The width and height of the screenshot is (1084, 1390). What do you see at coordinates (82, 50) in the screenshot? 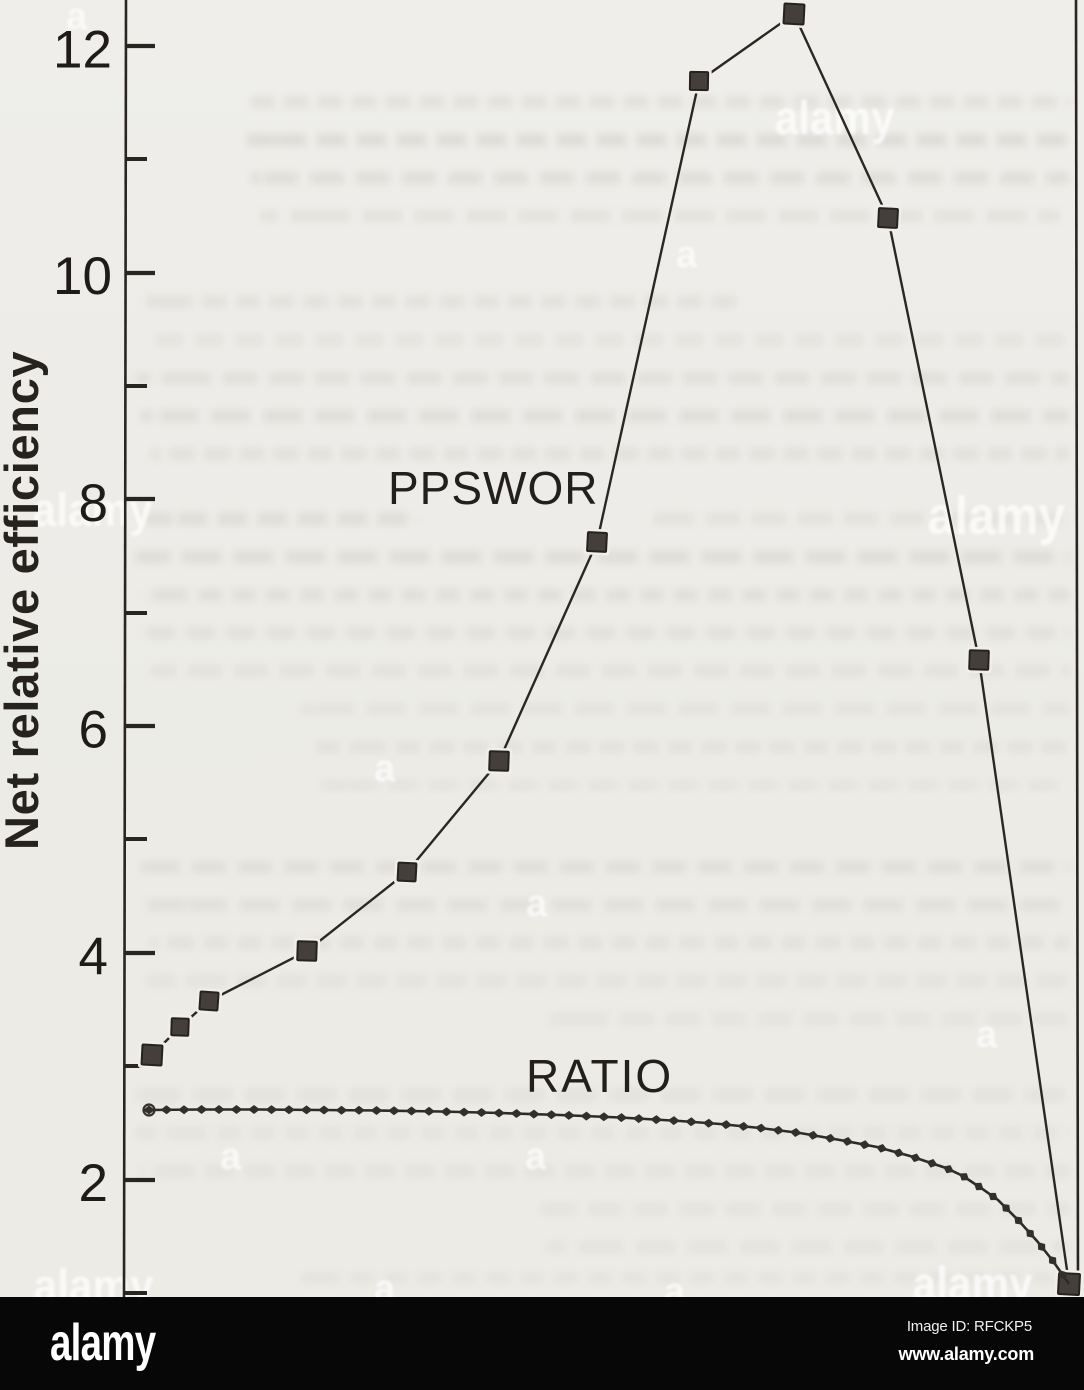
I see `svg-text: 12` at bounding box center [82, 50].